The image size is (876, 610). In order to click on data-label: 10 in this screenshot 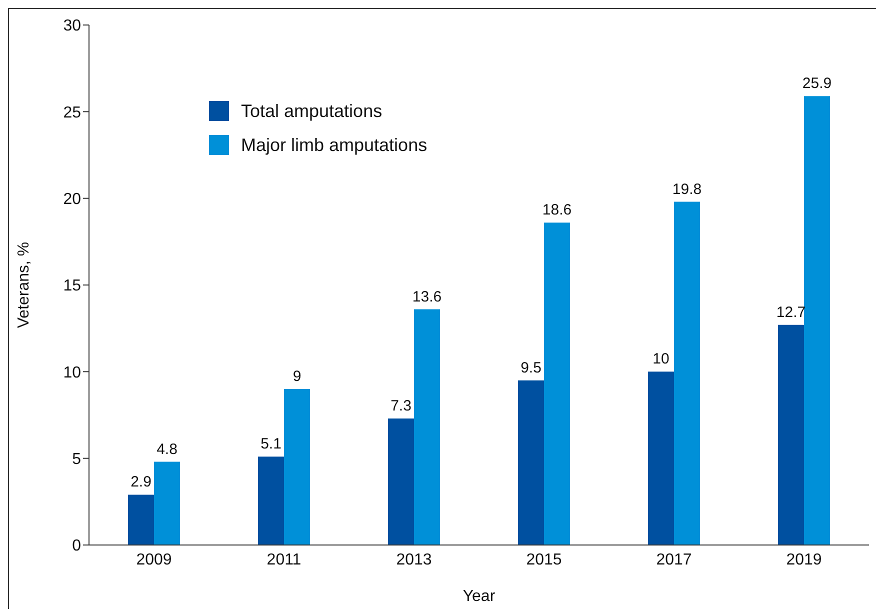, I will do `click(661, 359)`.